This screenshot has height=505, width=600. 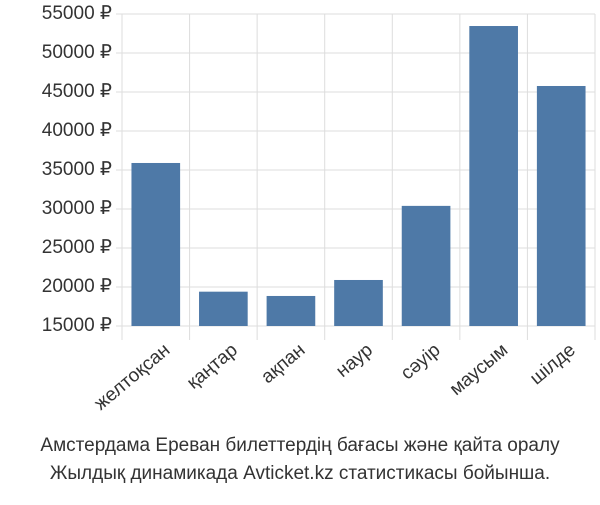 What do you see at coordinates (420, 362) in the screenshot?
I see `x-tick-label: сәуір` at bounding box center [420, 362].